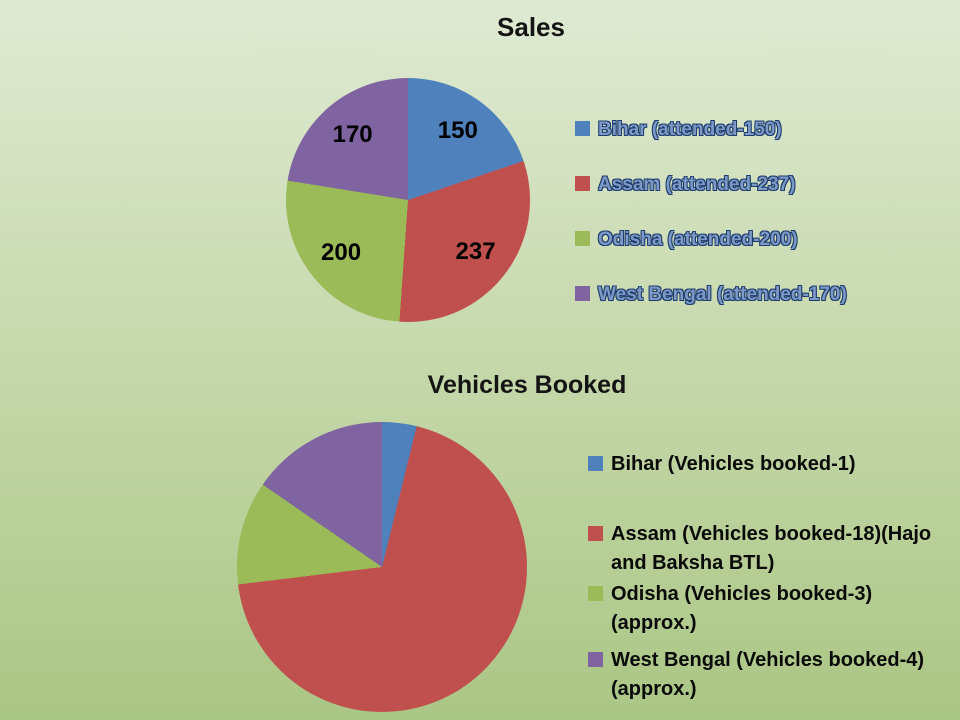  What do you see at coordinates (408, 200) in the screenshot?
I see `sales-pie: 150 237 200 170` at bounding box center [408, 200].